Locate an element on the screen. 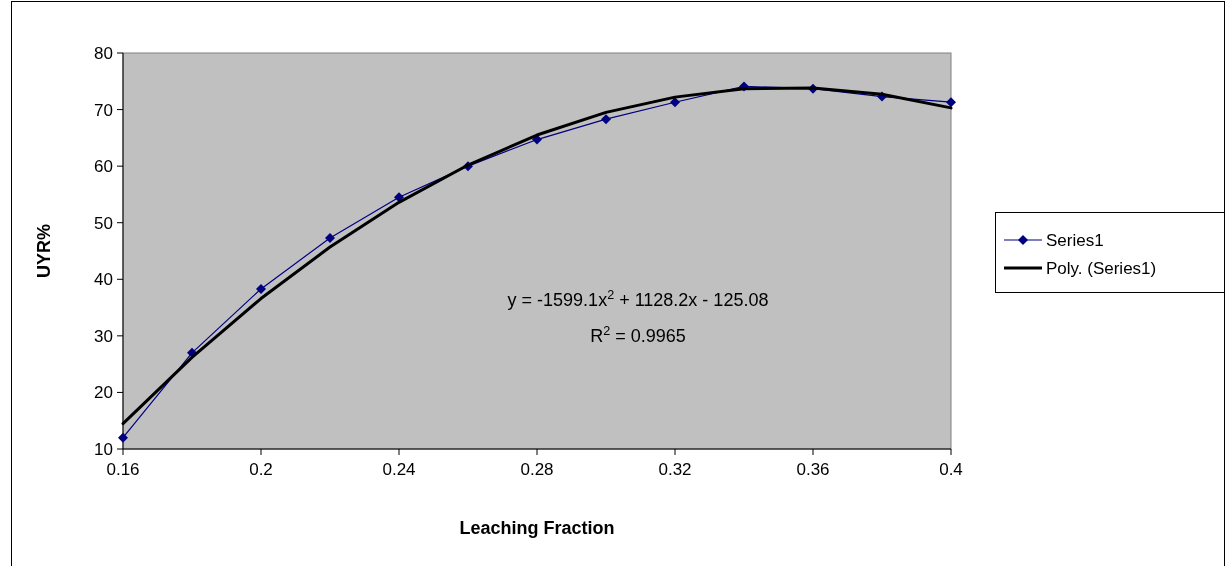 Image resolution: width=1226 pixels, height=566 pixels. y-tick-label: 70 is located at coordinates (103, 110).